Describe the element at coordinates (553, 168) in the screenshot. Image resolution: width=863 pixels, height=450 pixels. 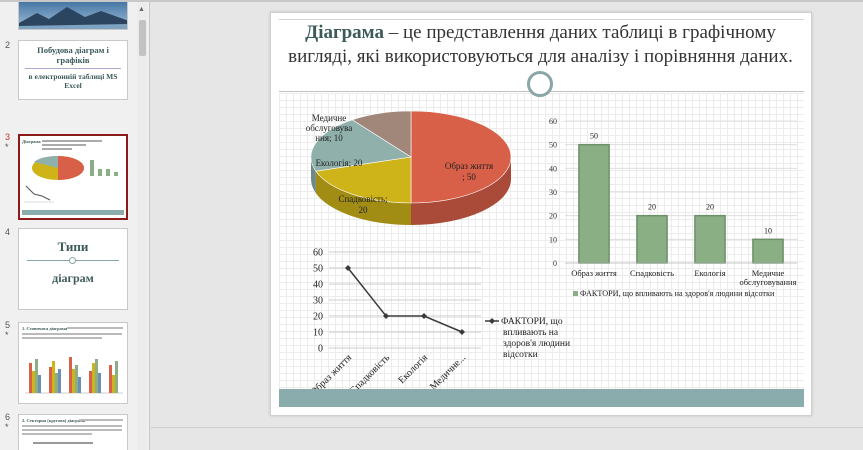
I see `bar-y-tick-label: 40` at that location.